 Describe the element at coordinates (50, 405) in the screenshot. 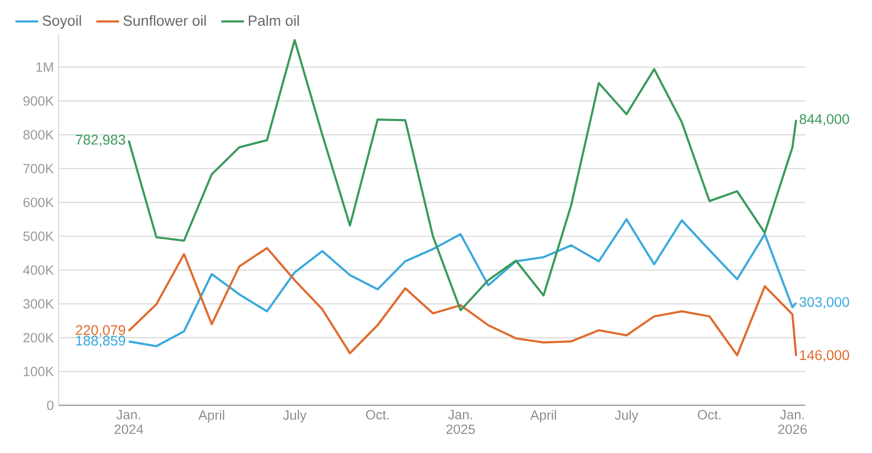

I see `y-tick-label: 0` at that location.